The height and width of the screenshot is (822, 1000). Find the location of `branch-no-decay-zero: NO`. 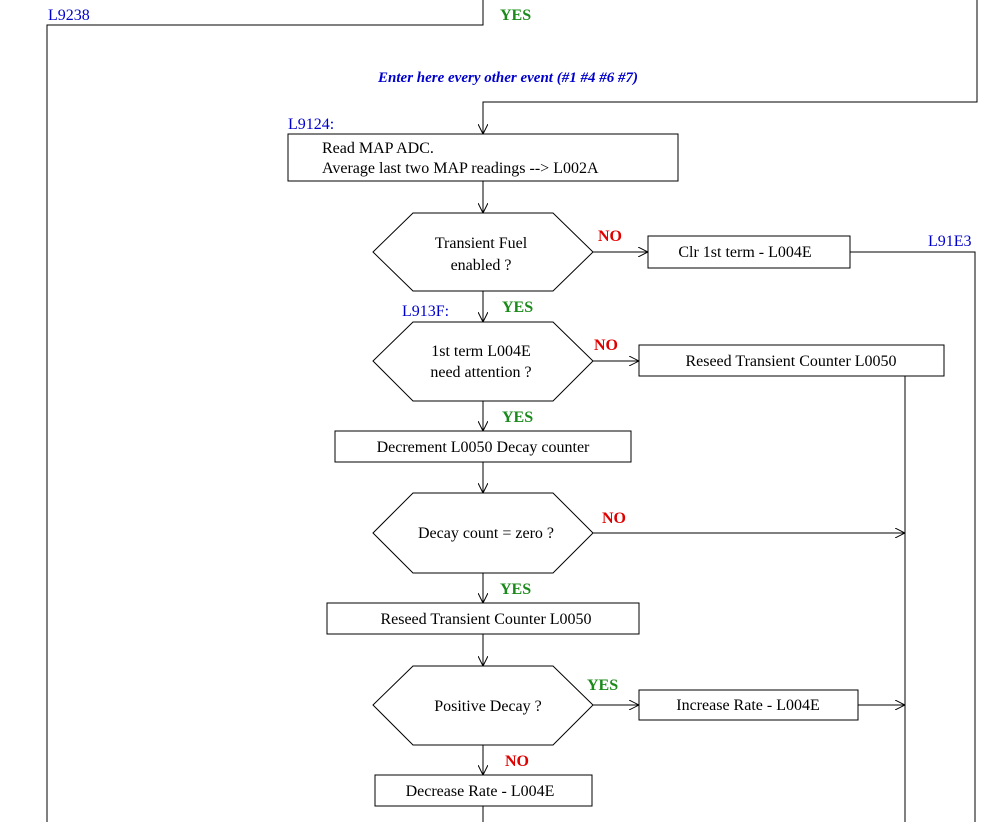

branch-no-decay-zero: NO is located at coordinates (614, 518).